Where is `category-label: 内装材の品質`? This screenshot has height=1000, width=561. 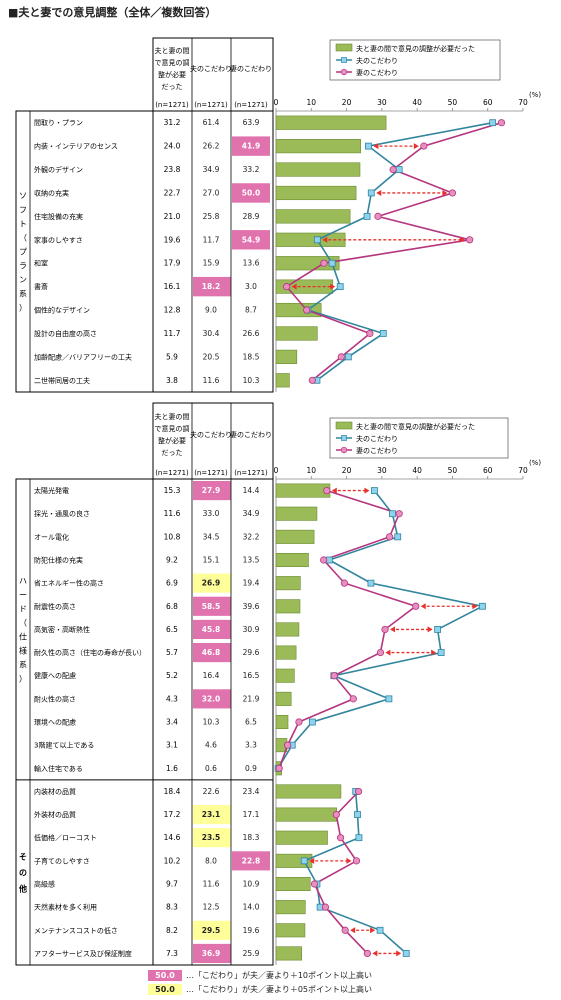 category-label: 内装材の品質 is located at coordinates (55, 791).